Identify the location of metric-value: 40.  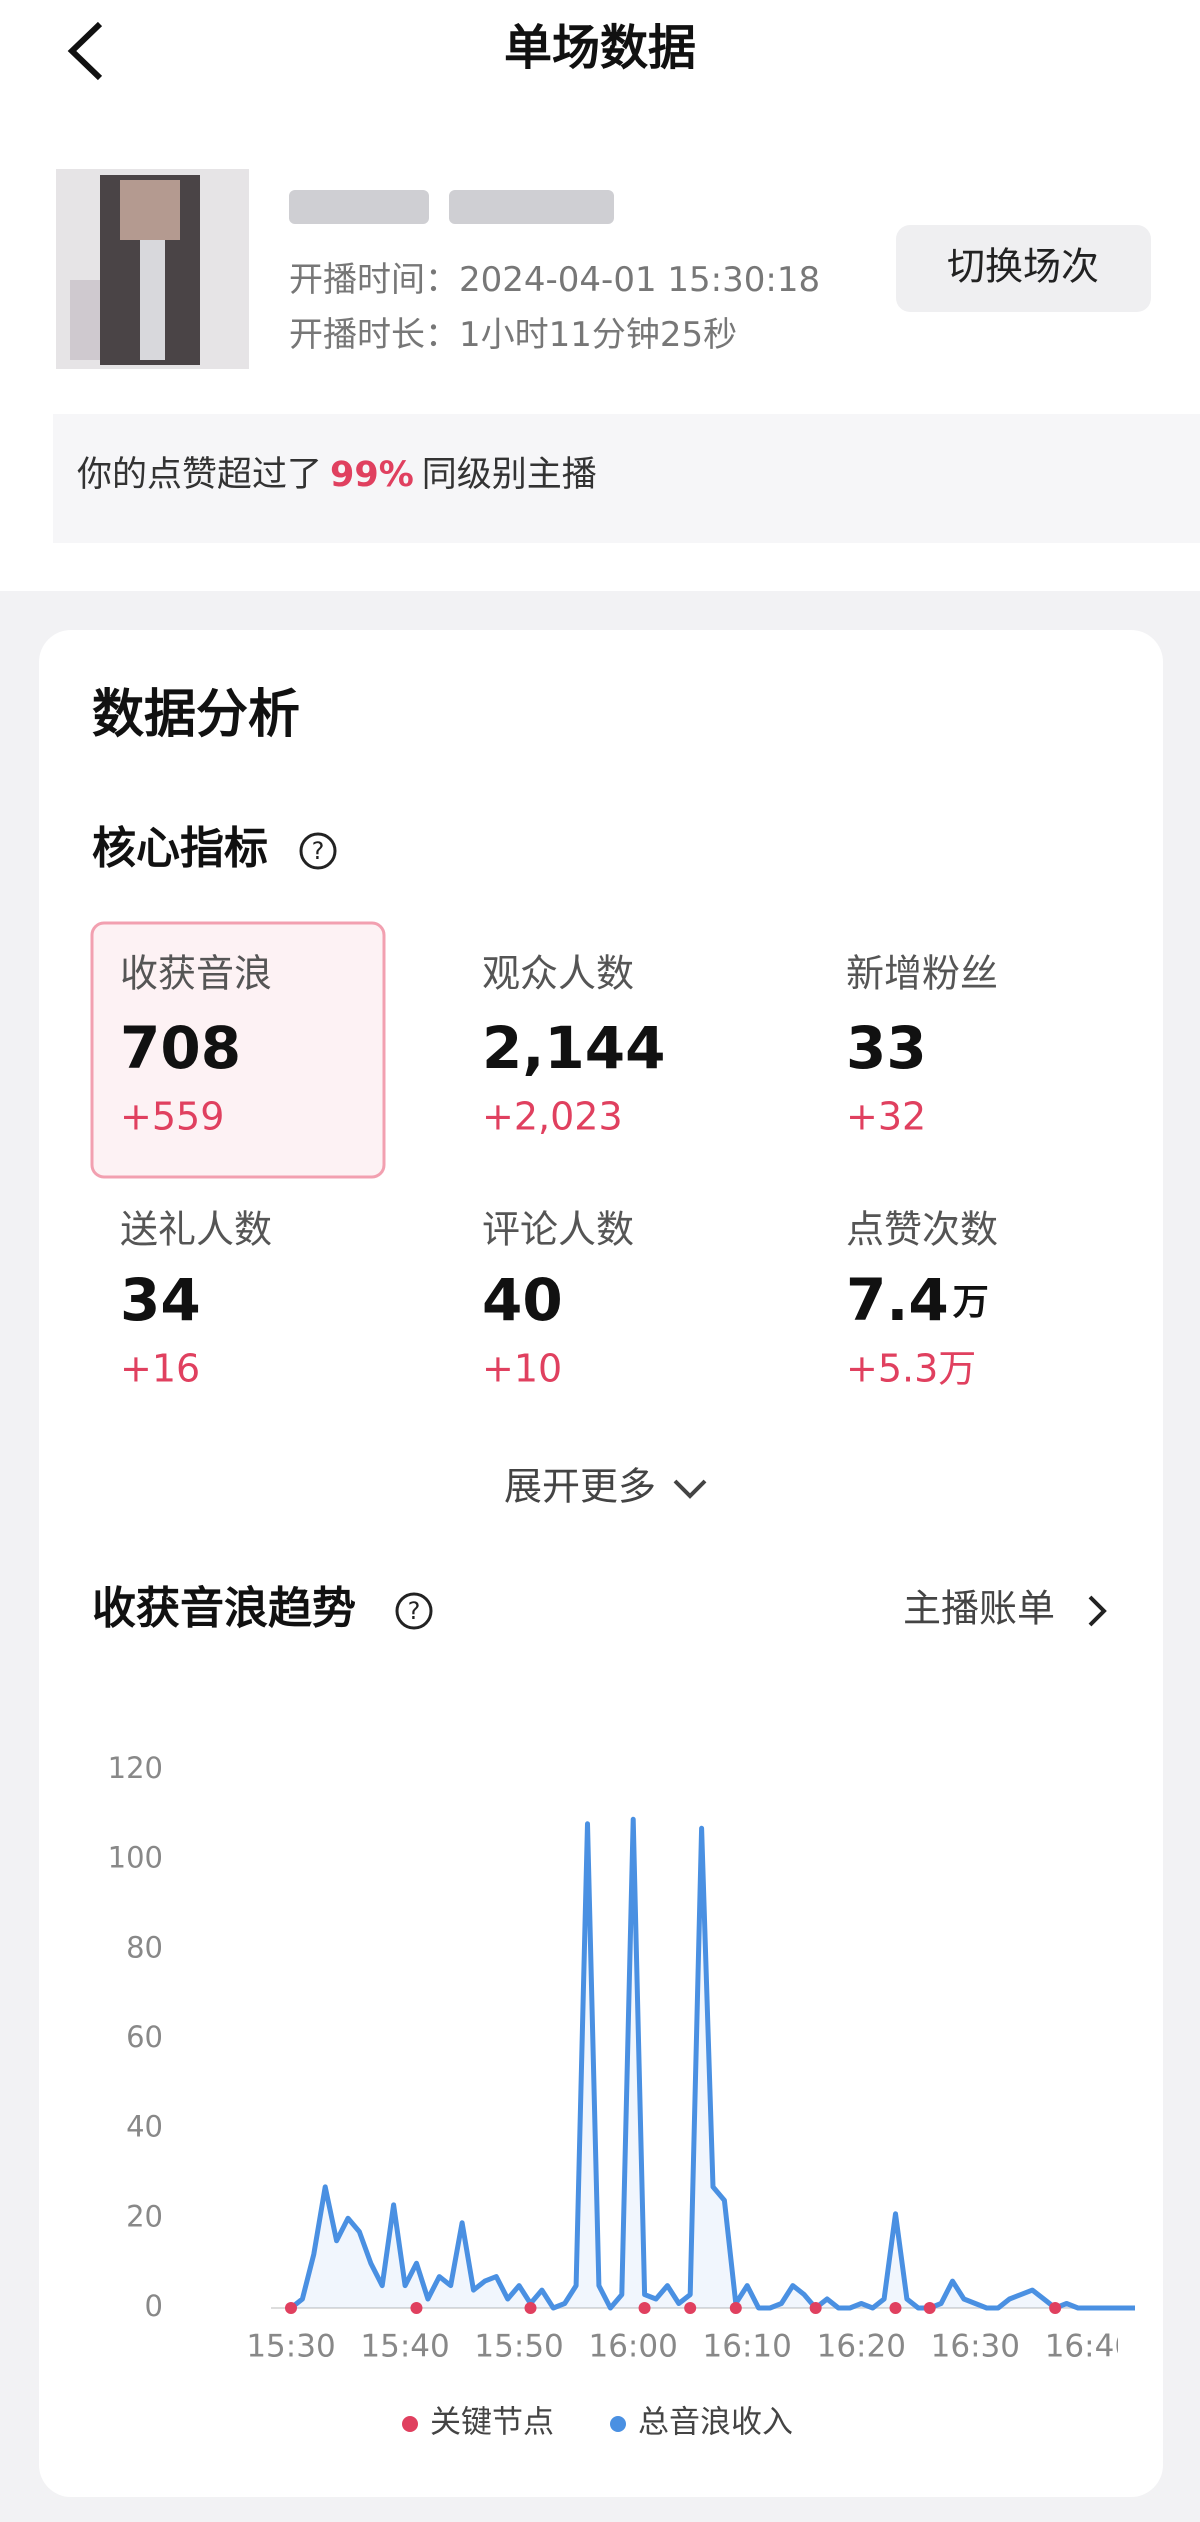
(522, 1300).